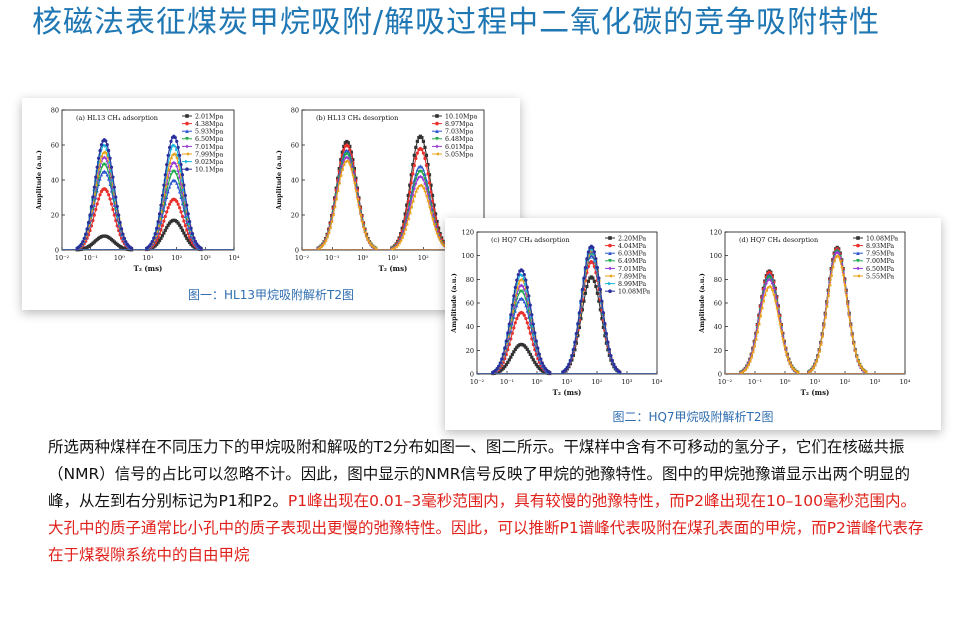  Describe the element at coordinates (632, 246) in the screenshot. I see `legend-label: 4.04MPa` at that location.